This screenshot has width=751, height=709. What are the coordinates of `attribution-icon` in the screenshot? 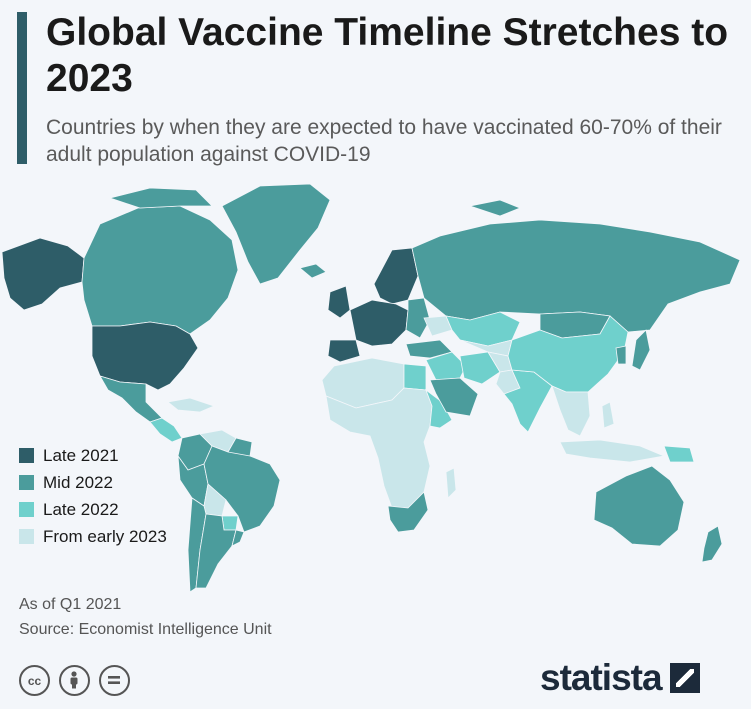 It's located at (74, 680).